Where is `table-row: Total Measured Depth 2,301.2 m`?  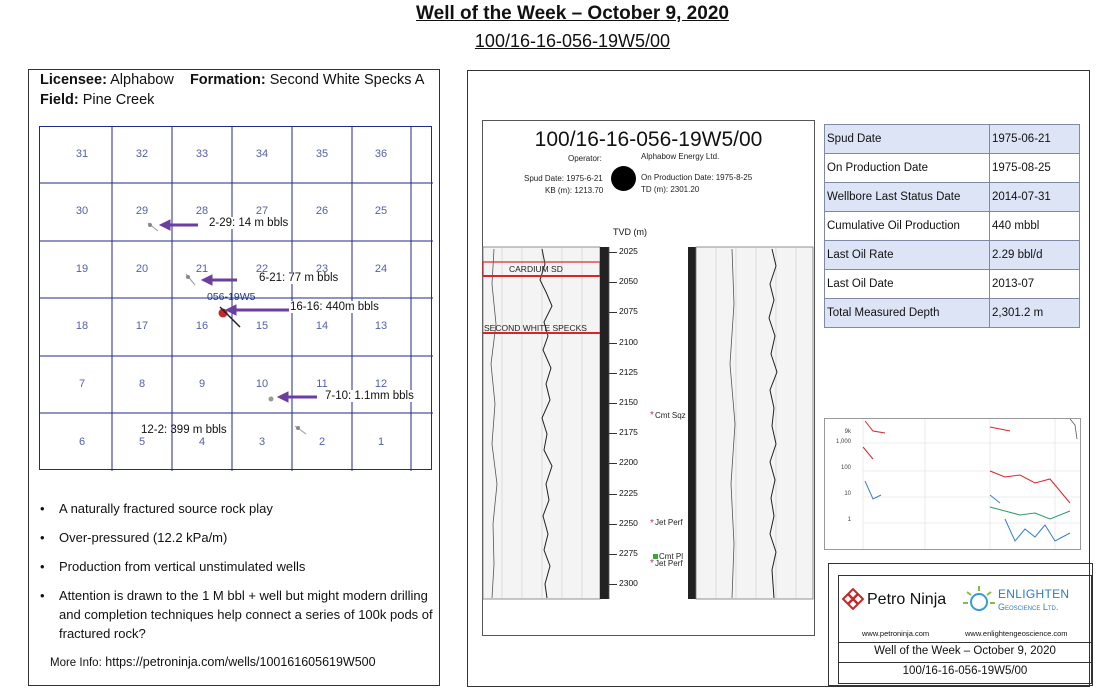 table-row: Total Measured Depth 2,301.2 m is located at coordinates (952, 313).